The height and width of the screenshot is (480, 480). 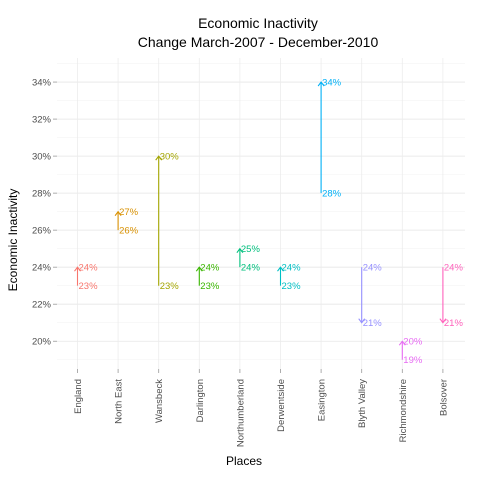 I want to click on y-tick-label: 30%, so click(x=42, y=157).